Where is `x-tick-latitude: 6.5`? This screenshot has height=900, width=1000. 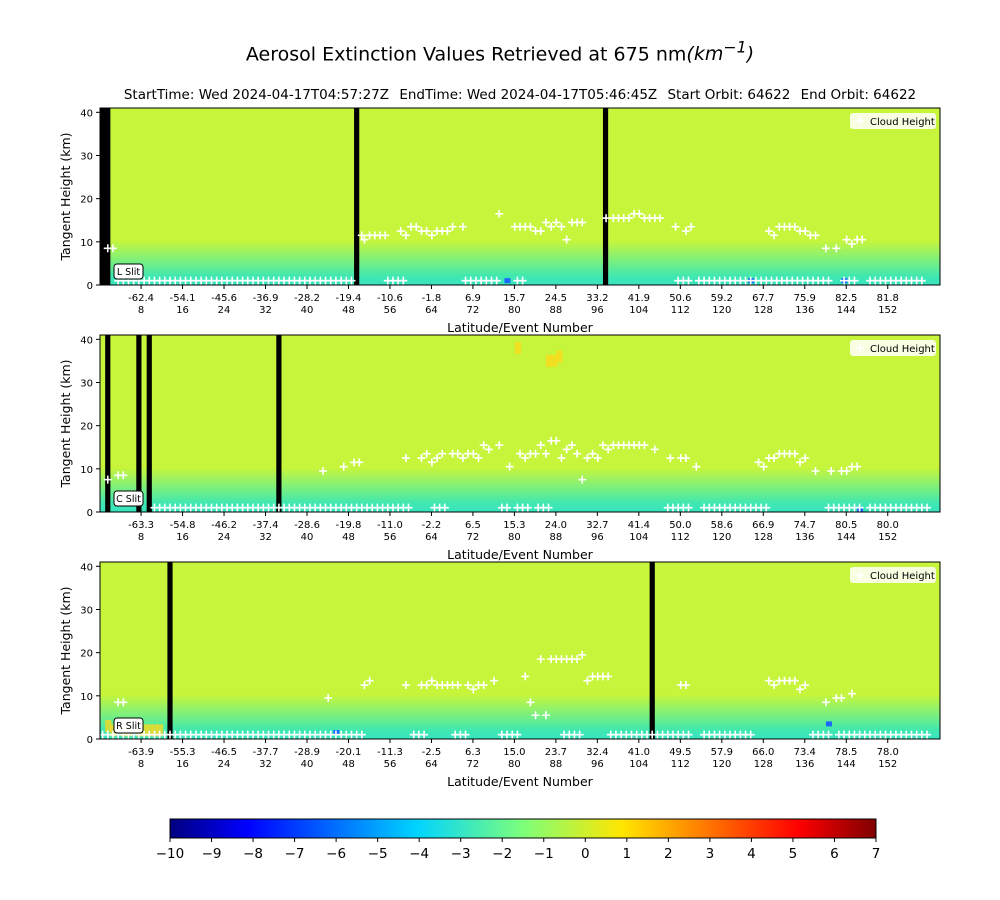
x-tick-latitude: 6.5 is located at coordinates (473, 525).